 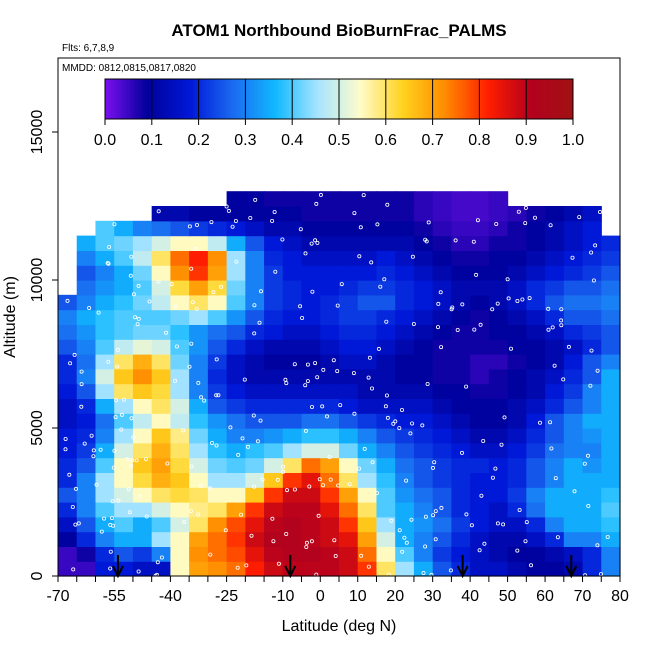 What do you see at coordinates (88, 48) in the screenshot?
I see `flights-note: Flts: 6,7,8,9` at bounding box center [88, 48].